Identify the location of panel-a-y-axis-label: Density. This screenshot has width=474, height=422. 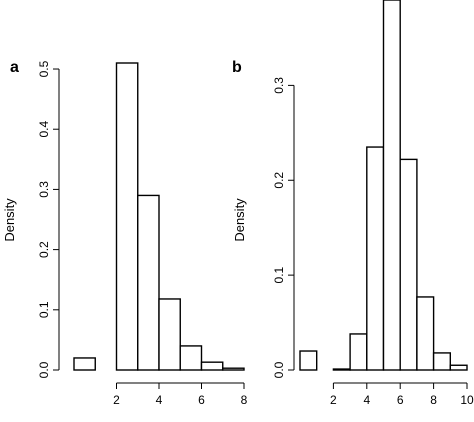
(9, 220).